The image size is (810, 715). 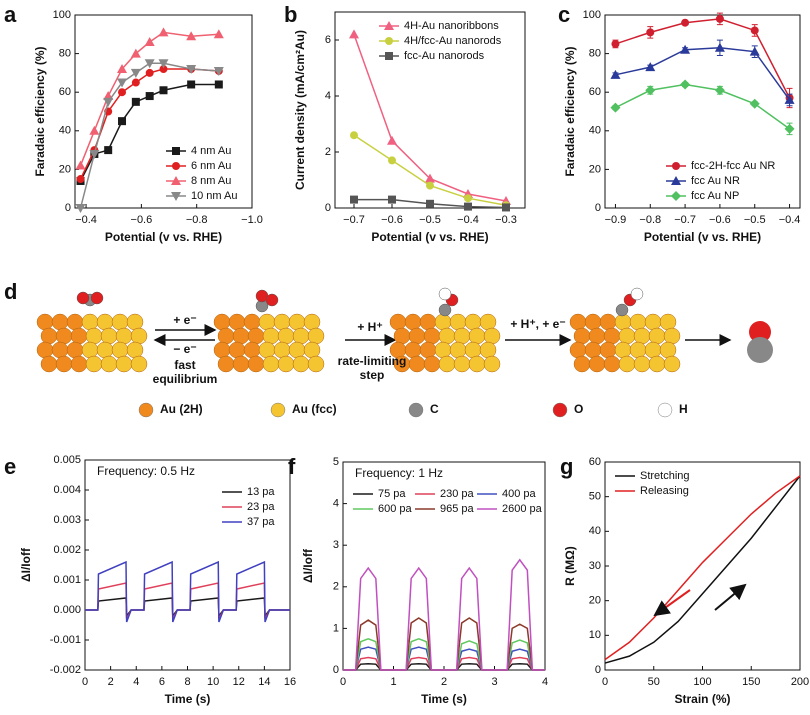 I want to click on y-axis-label: ΔI/Ioff, so click(x=26, y=564).